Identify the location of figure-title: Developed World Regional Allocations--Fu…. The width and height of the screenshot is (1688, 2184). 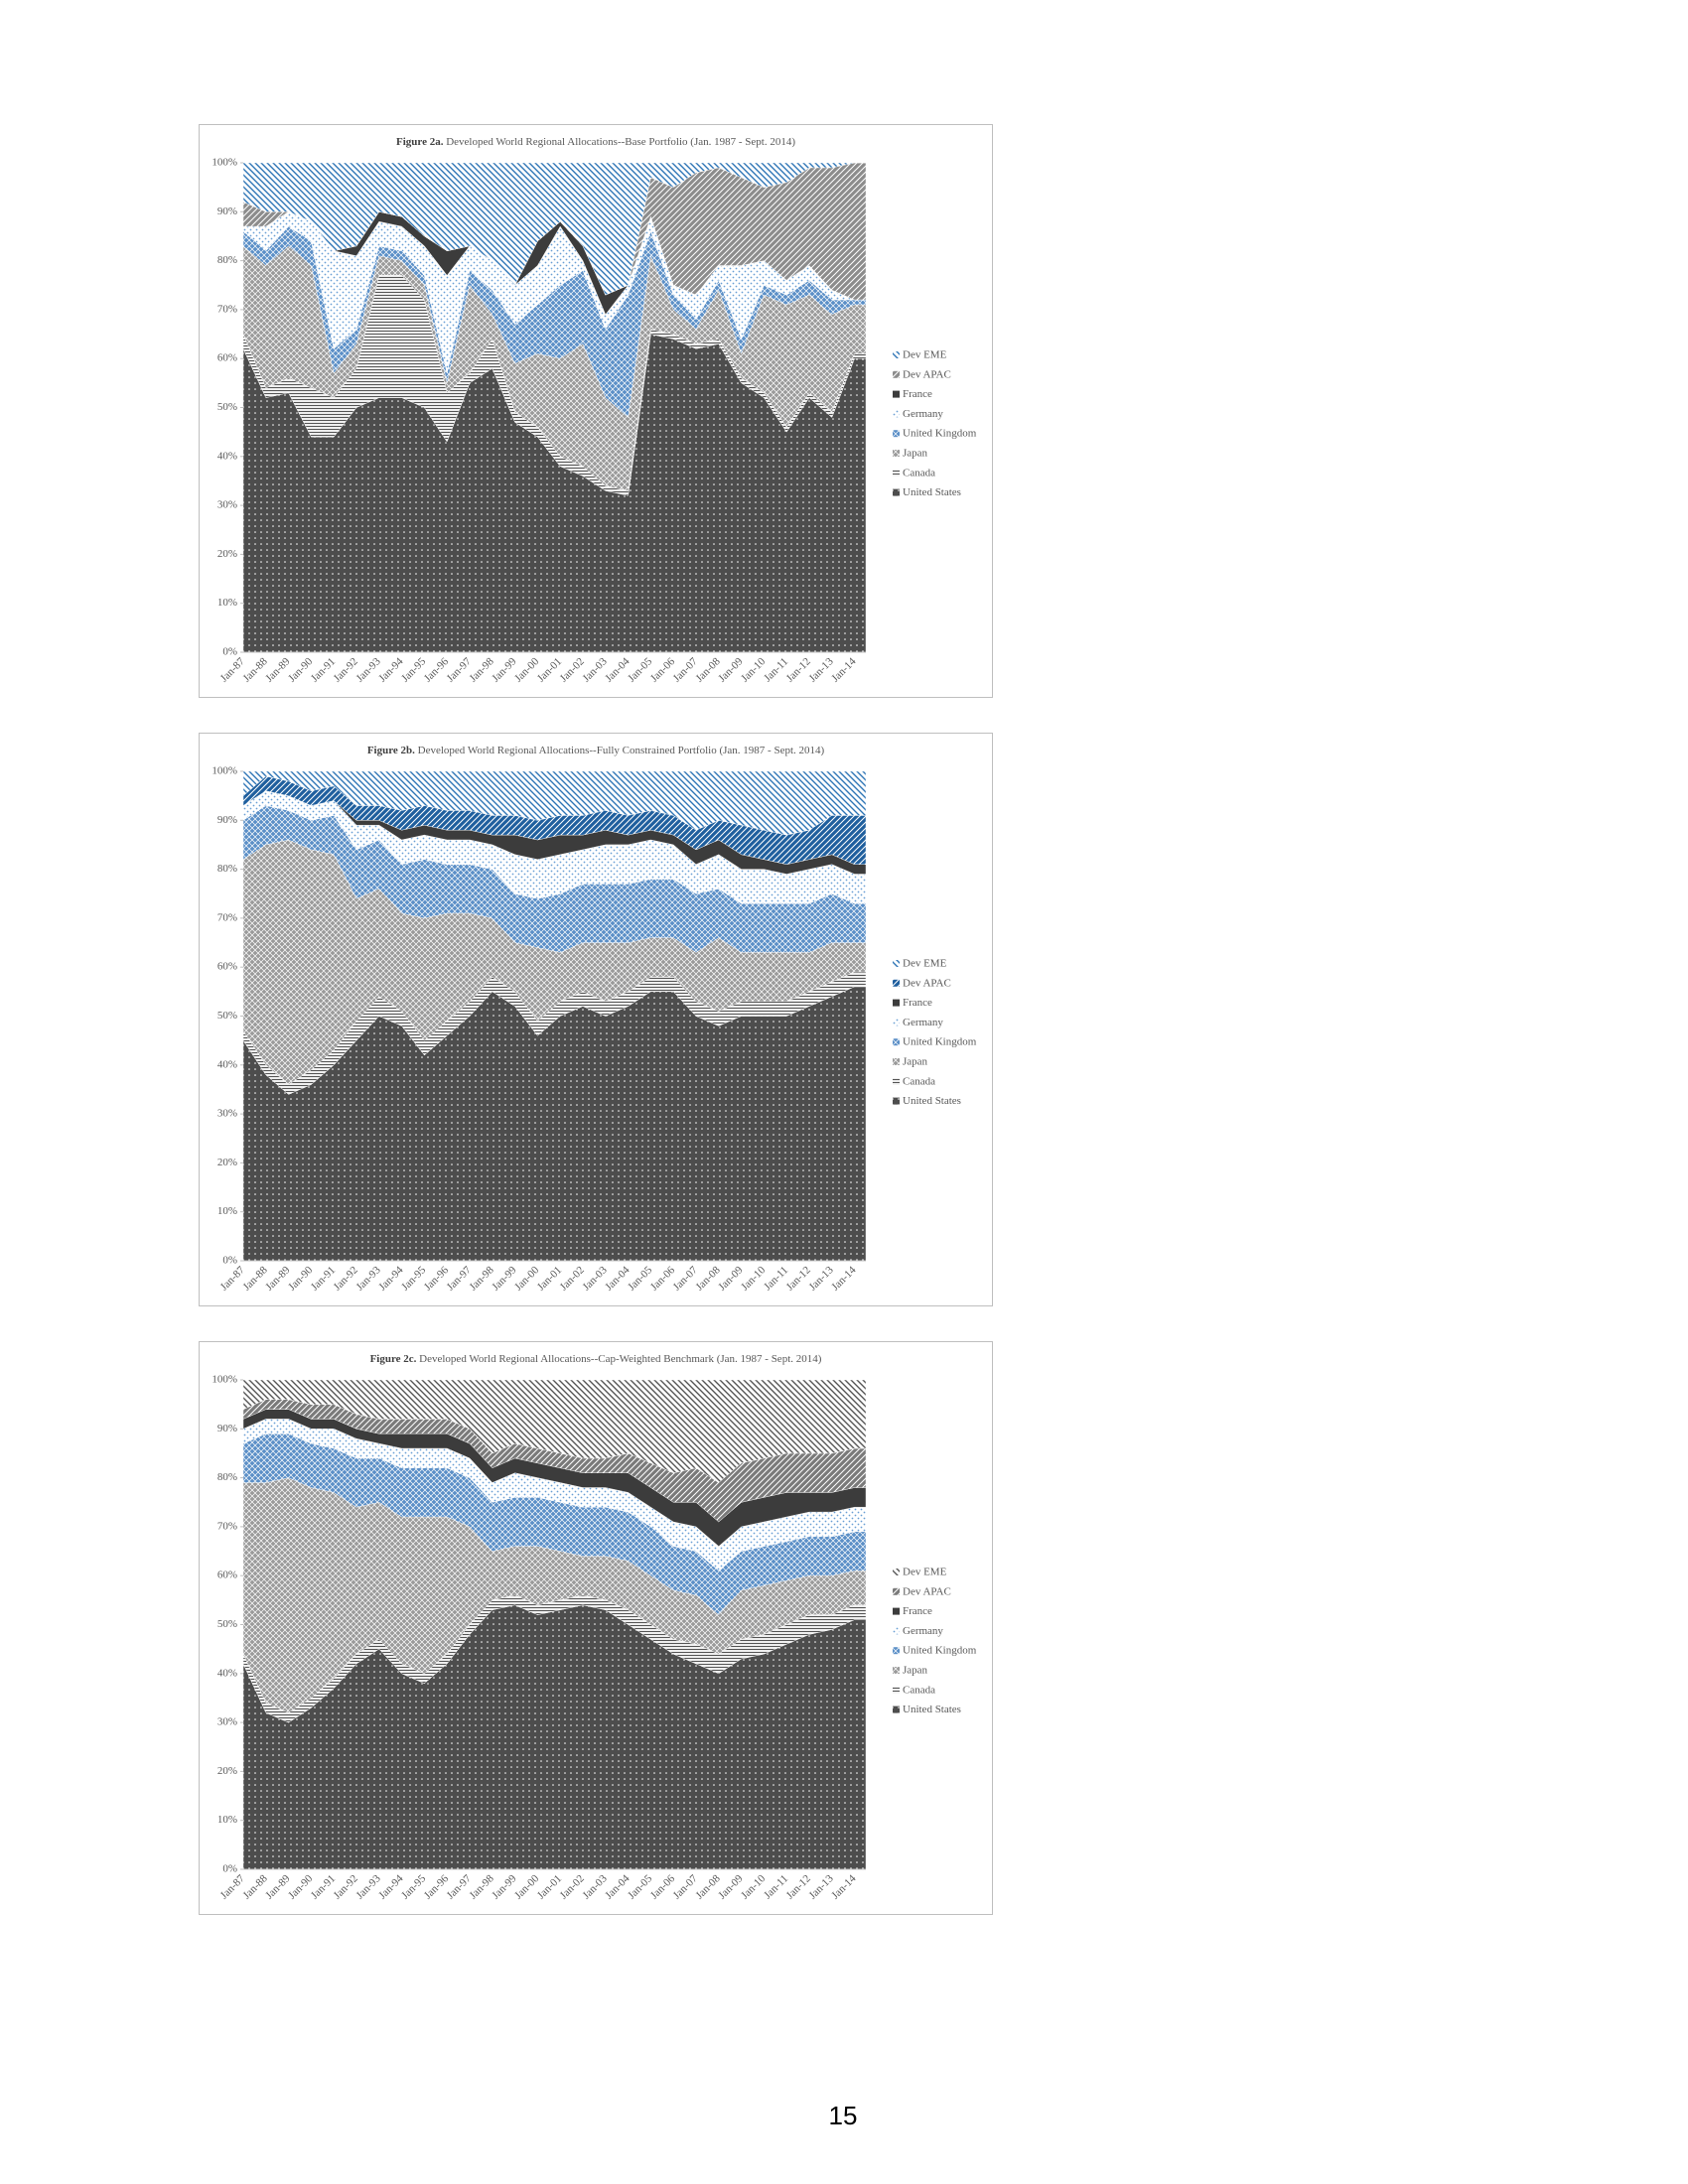
(621, 750).